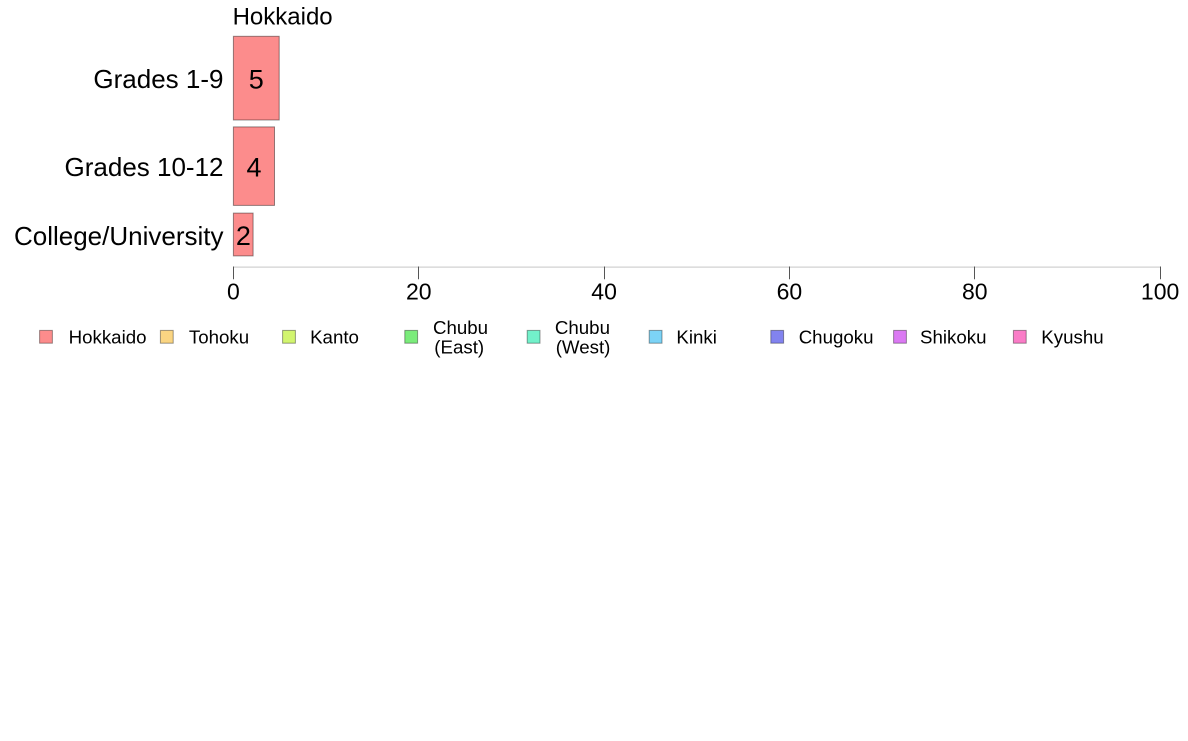 Image resolution: width=1188 pixels, height=741 pixels. Describe the element at coordinates (334, 337) in the screenshot. I see `svg-text: Kanto` at that location.